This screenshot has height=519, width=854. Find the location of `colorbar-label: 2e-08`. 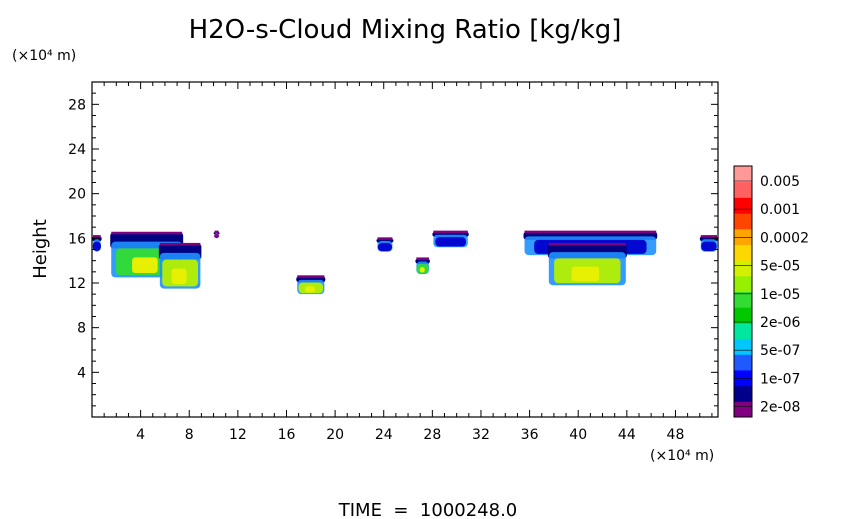

colorbar-label: 2e-08 is located at coordinates (780, 408).